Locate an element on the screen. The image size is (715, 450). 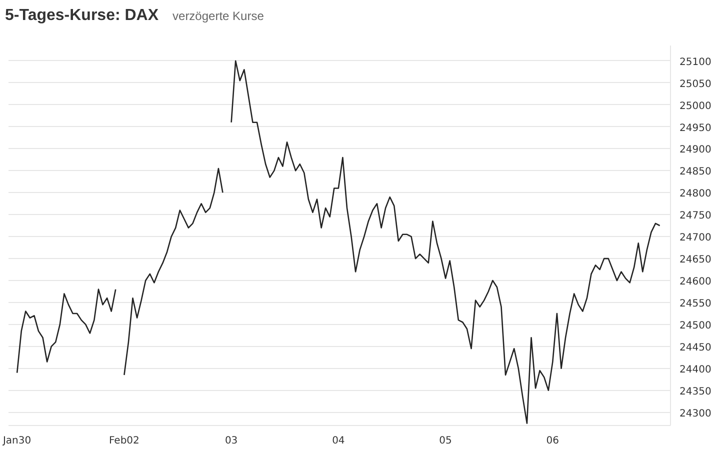
x-tick-label: 03 is located at coordinates (231, 441).